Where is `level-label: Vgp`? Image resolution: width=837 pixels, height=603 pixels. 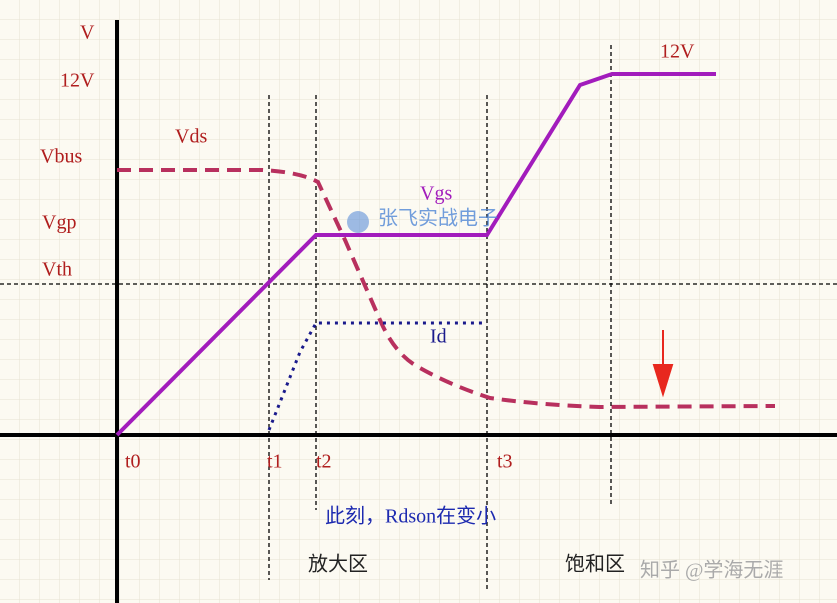
level-label: Vgp is located at coordinates (59, 223).